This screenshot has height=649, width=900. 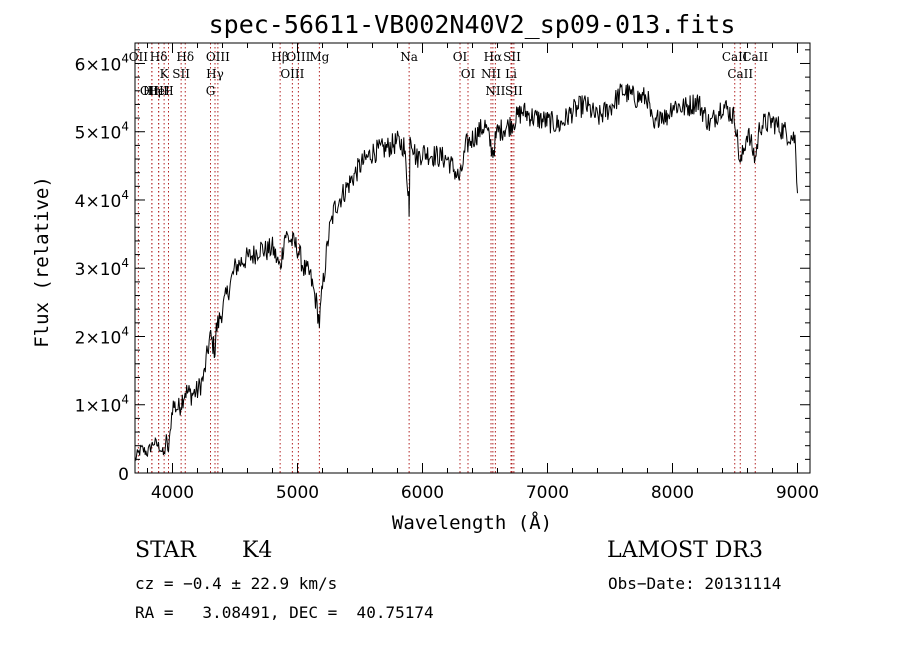 I want to click on survey-name: LAMOST DR3, so click(x=685, y=550).